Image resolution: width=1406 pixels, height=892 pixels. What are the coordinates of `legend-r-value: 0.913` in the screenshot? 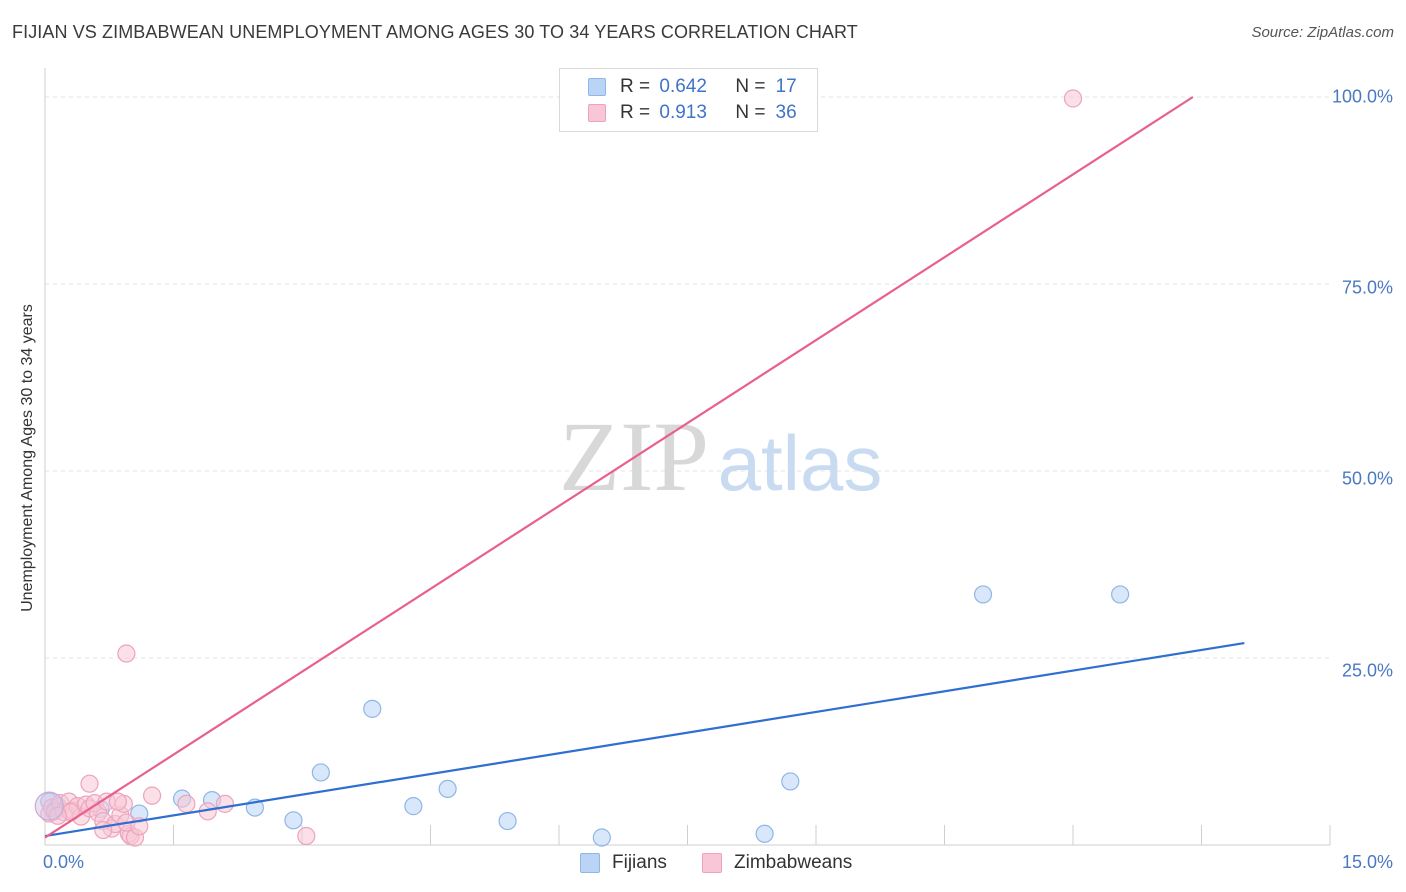 It's located at (683, 112).